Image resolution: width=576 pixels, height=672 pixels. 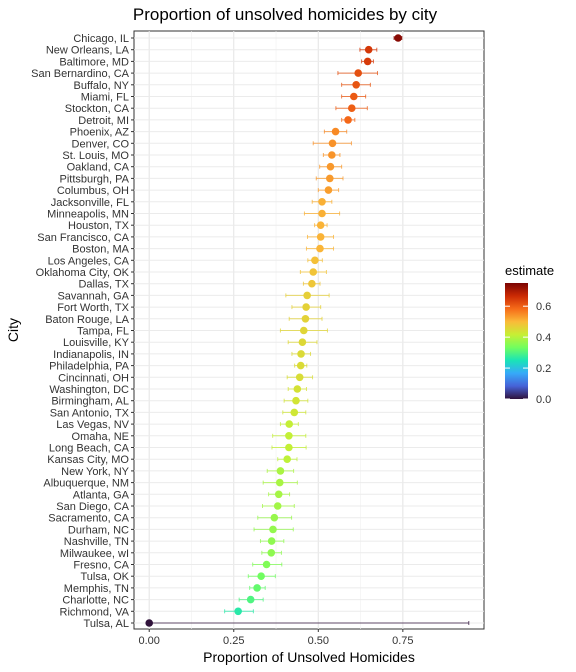 What do you see at coordinates (101, 250) in the screenshot?
I see `y-tick-label: Boston, MA` at bounding box center [101, 250].